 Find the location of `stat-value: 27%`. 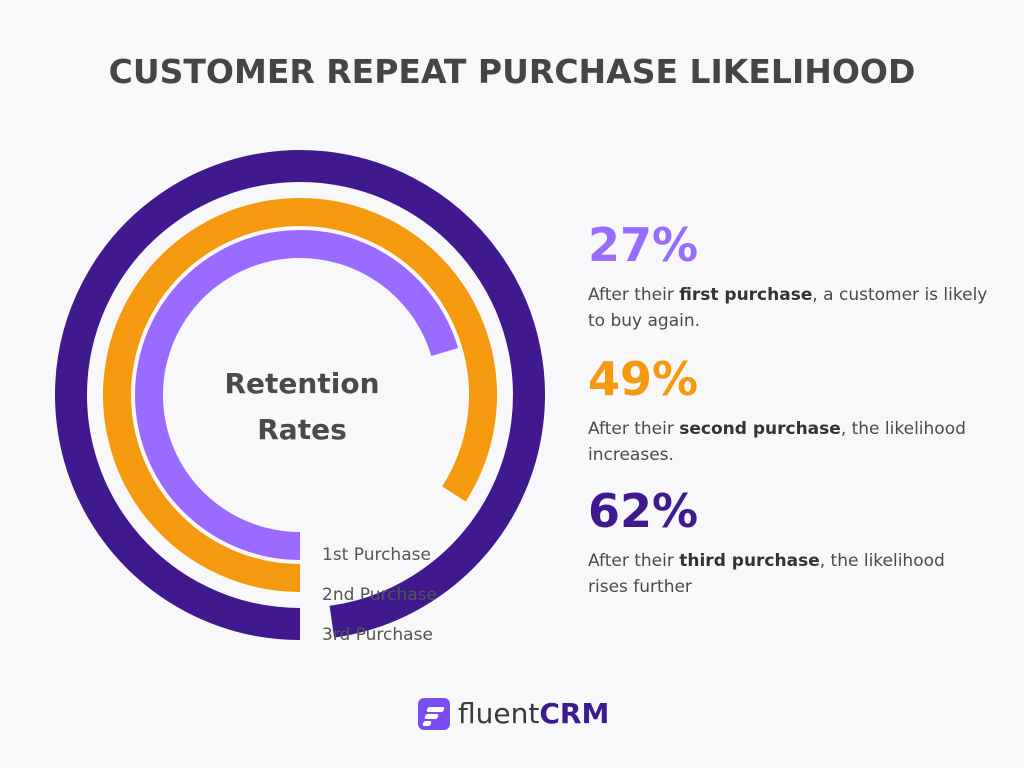

stat-value: 27% is located at coordinates (643, 245).